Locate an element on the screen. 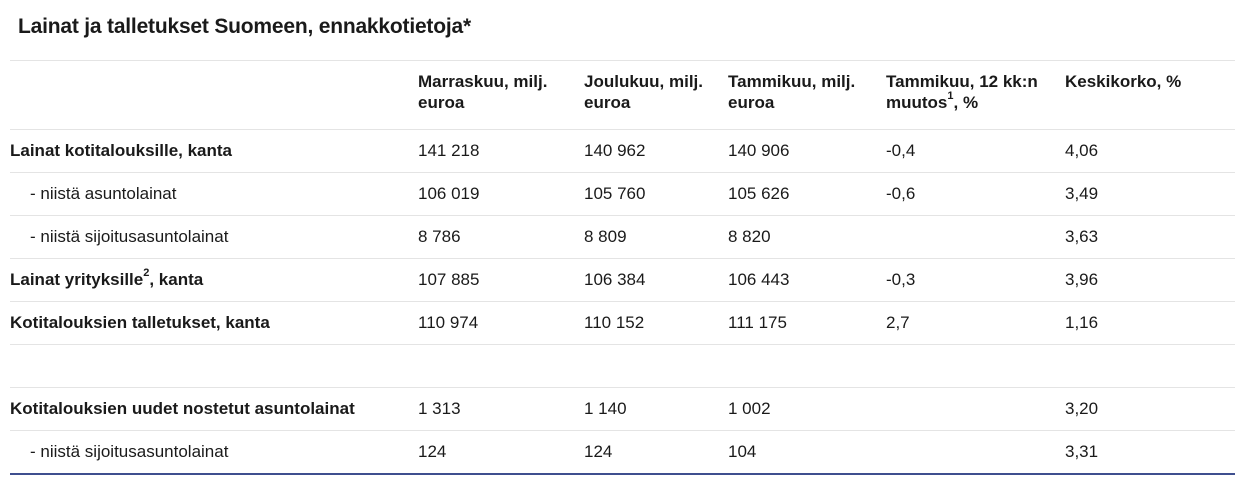 This screenshot has width=1243, height=481. header-november: Marraskuu, milj. euroa is located at coordinates (501, 95).